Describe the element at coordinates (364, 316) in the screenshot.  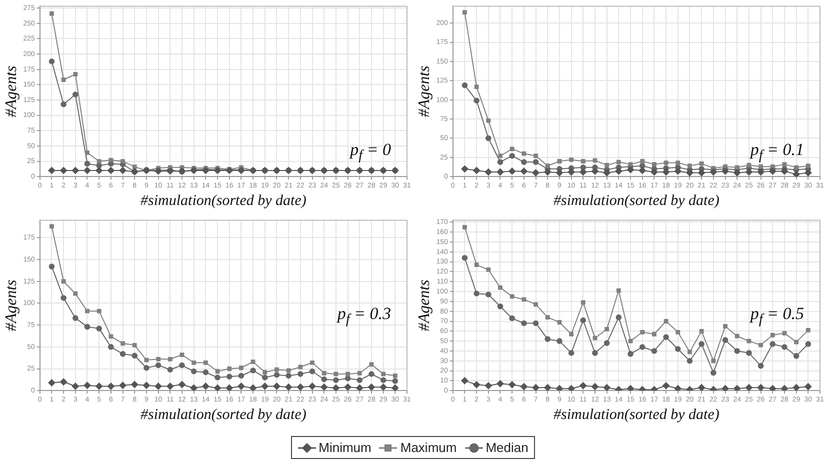
I see `annotation: p$_{f}$ = 0.3` at that location.